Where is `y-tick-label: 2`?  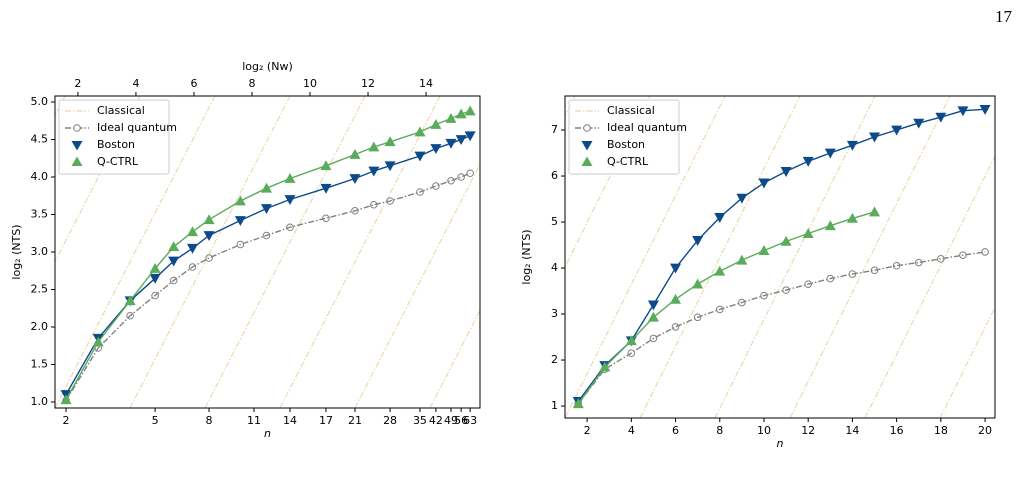
y-tick-label: 2 is located at coordinates (554, 359).